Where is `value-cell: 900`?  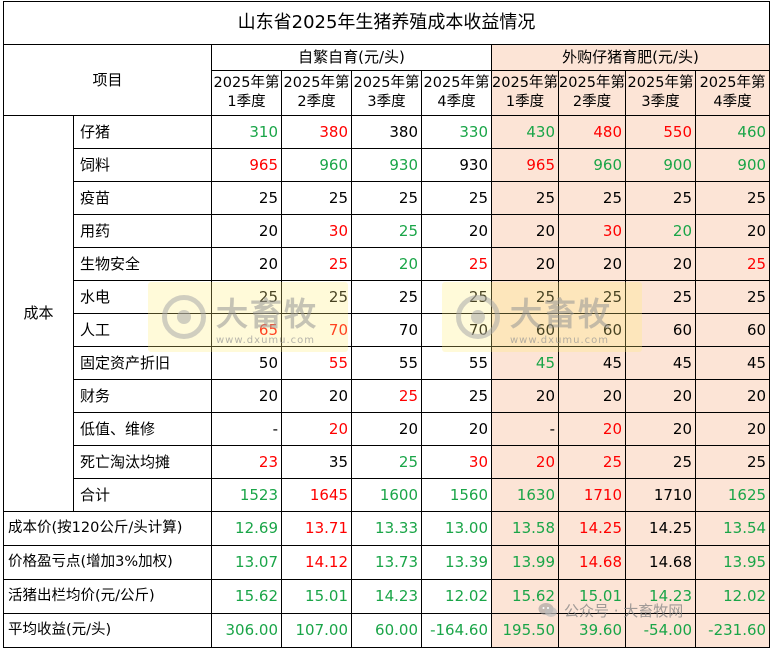
value-cell: 900 is located at coordinates (732, 165).